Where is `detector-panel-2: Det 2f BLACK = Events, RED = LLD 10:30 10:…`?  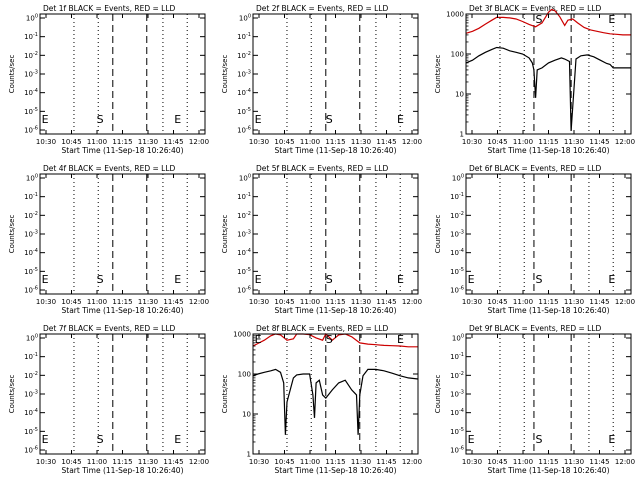
detector-panel-2: Det 2f BLACK = Events, RED = LLD 10:30 10:… is located at coordinates (321, 79).